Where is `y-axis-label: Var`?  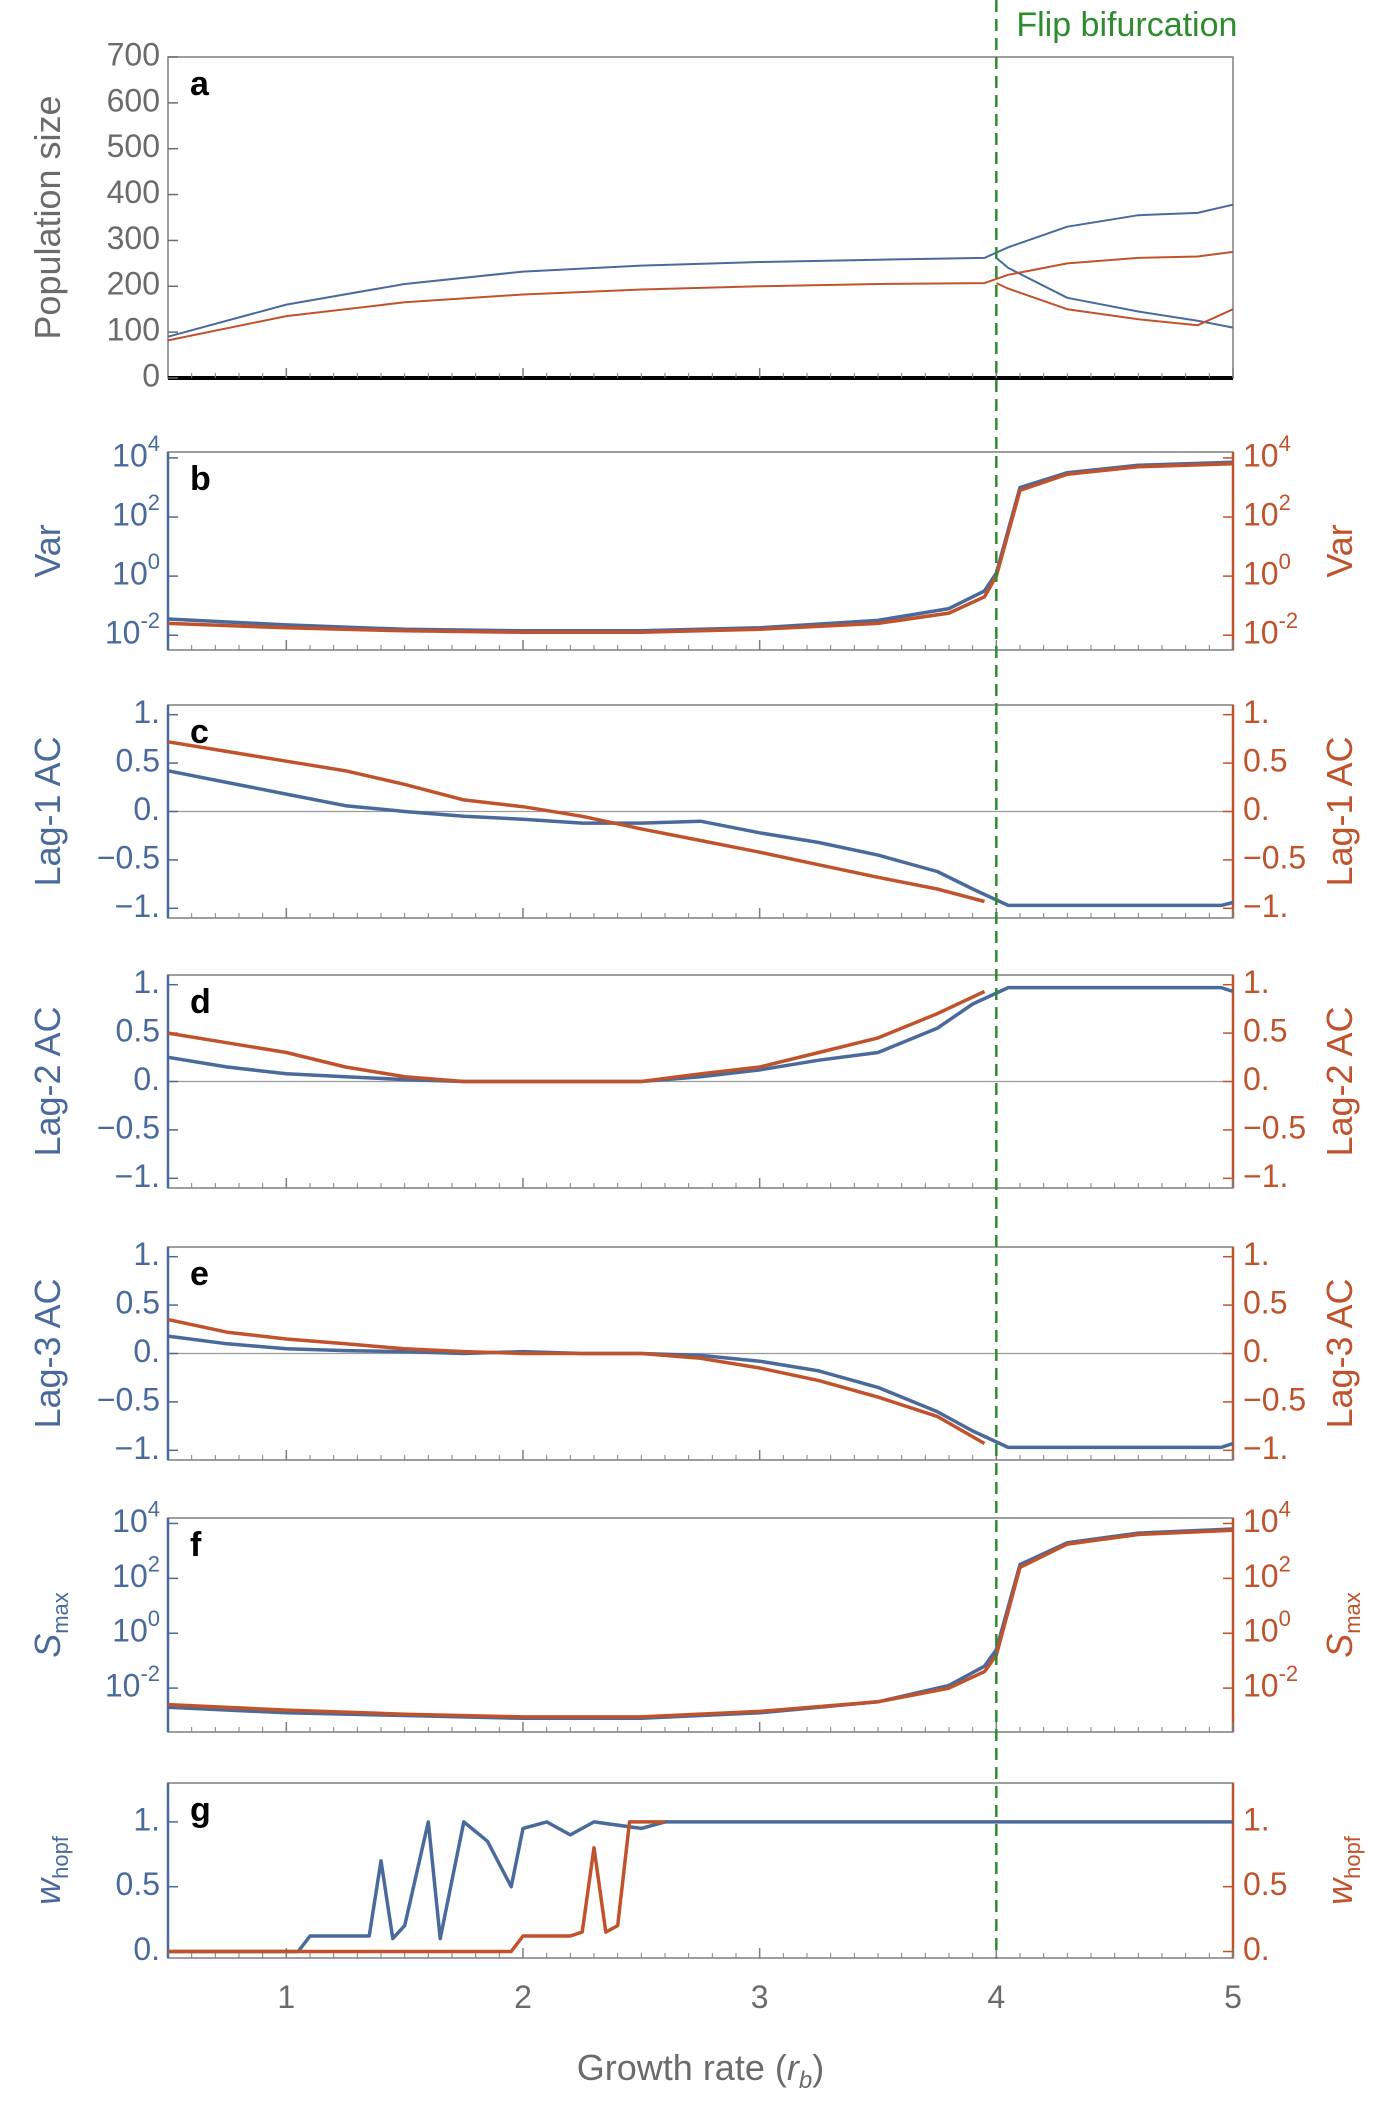 y-axis-label: Var is located at coordinates (47, 550).